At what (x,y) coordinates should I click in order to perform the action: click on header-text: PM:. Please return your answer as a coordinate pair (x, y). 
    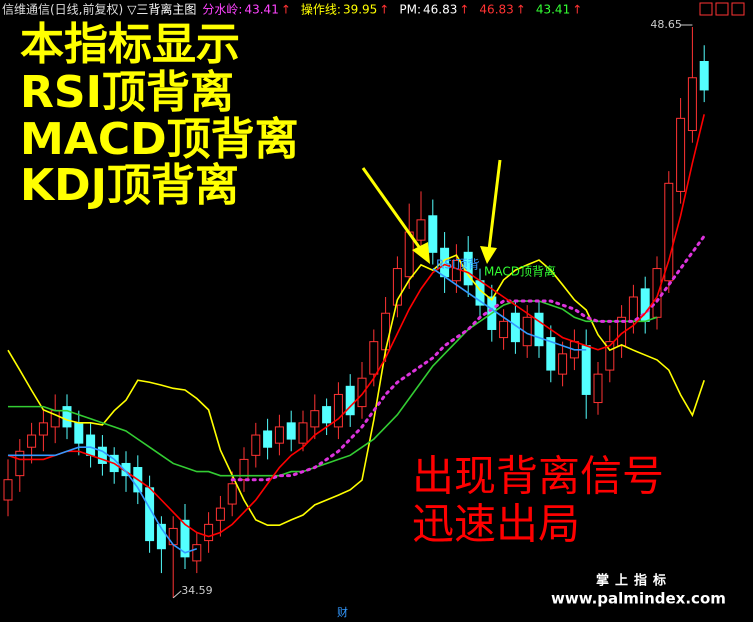
    Looking at the image, I should click on (410, 10).